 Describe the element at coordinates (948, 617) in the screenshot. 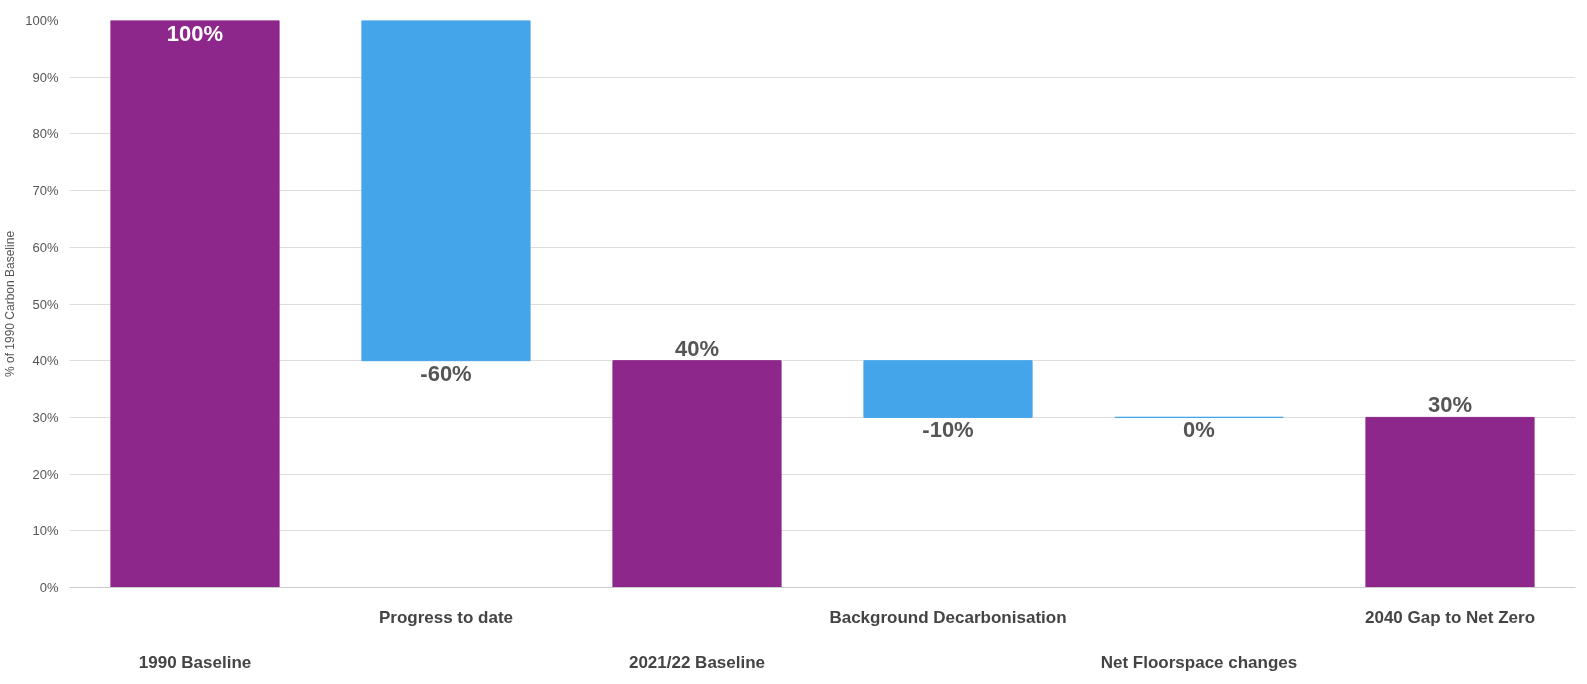

I see `x-tick-label: Background Decarbonisation` at that location.